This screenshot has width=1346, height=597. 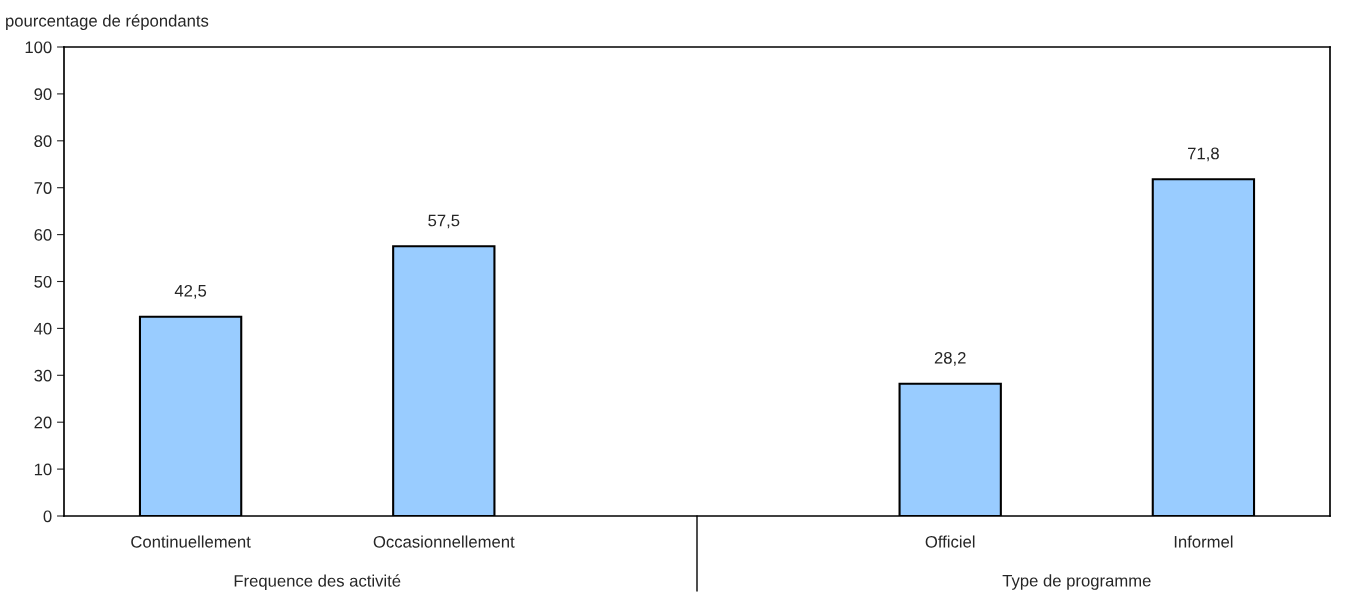 I want to click on y-tick-label: 50, so click(x=43, y=281).